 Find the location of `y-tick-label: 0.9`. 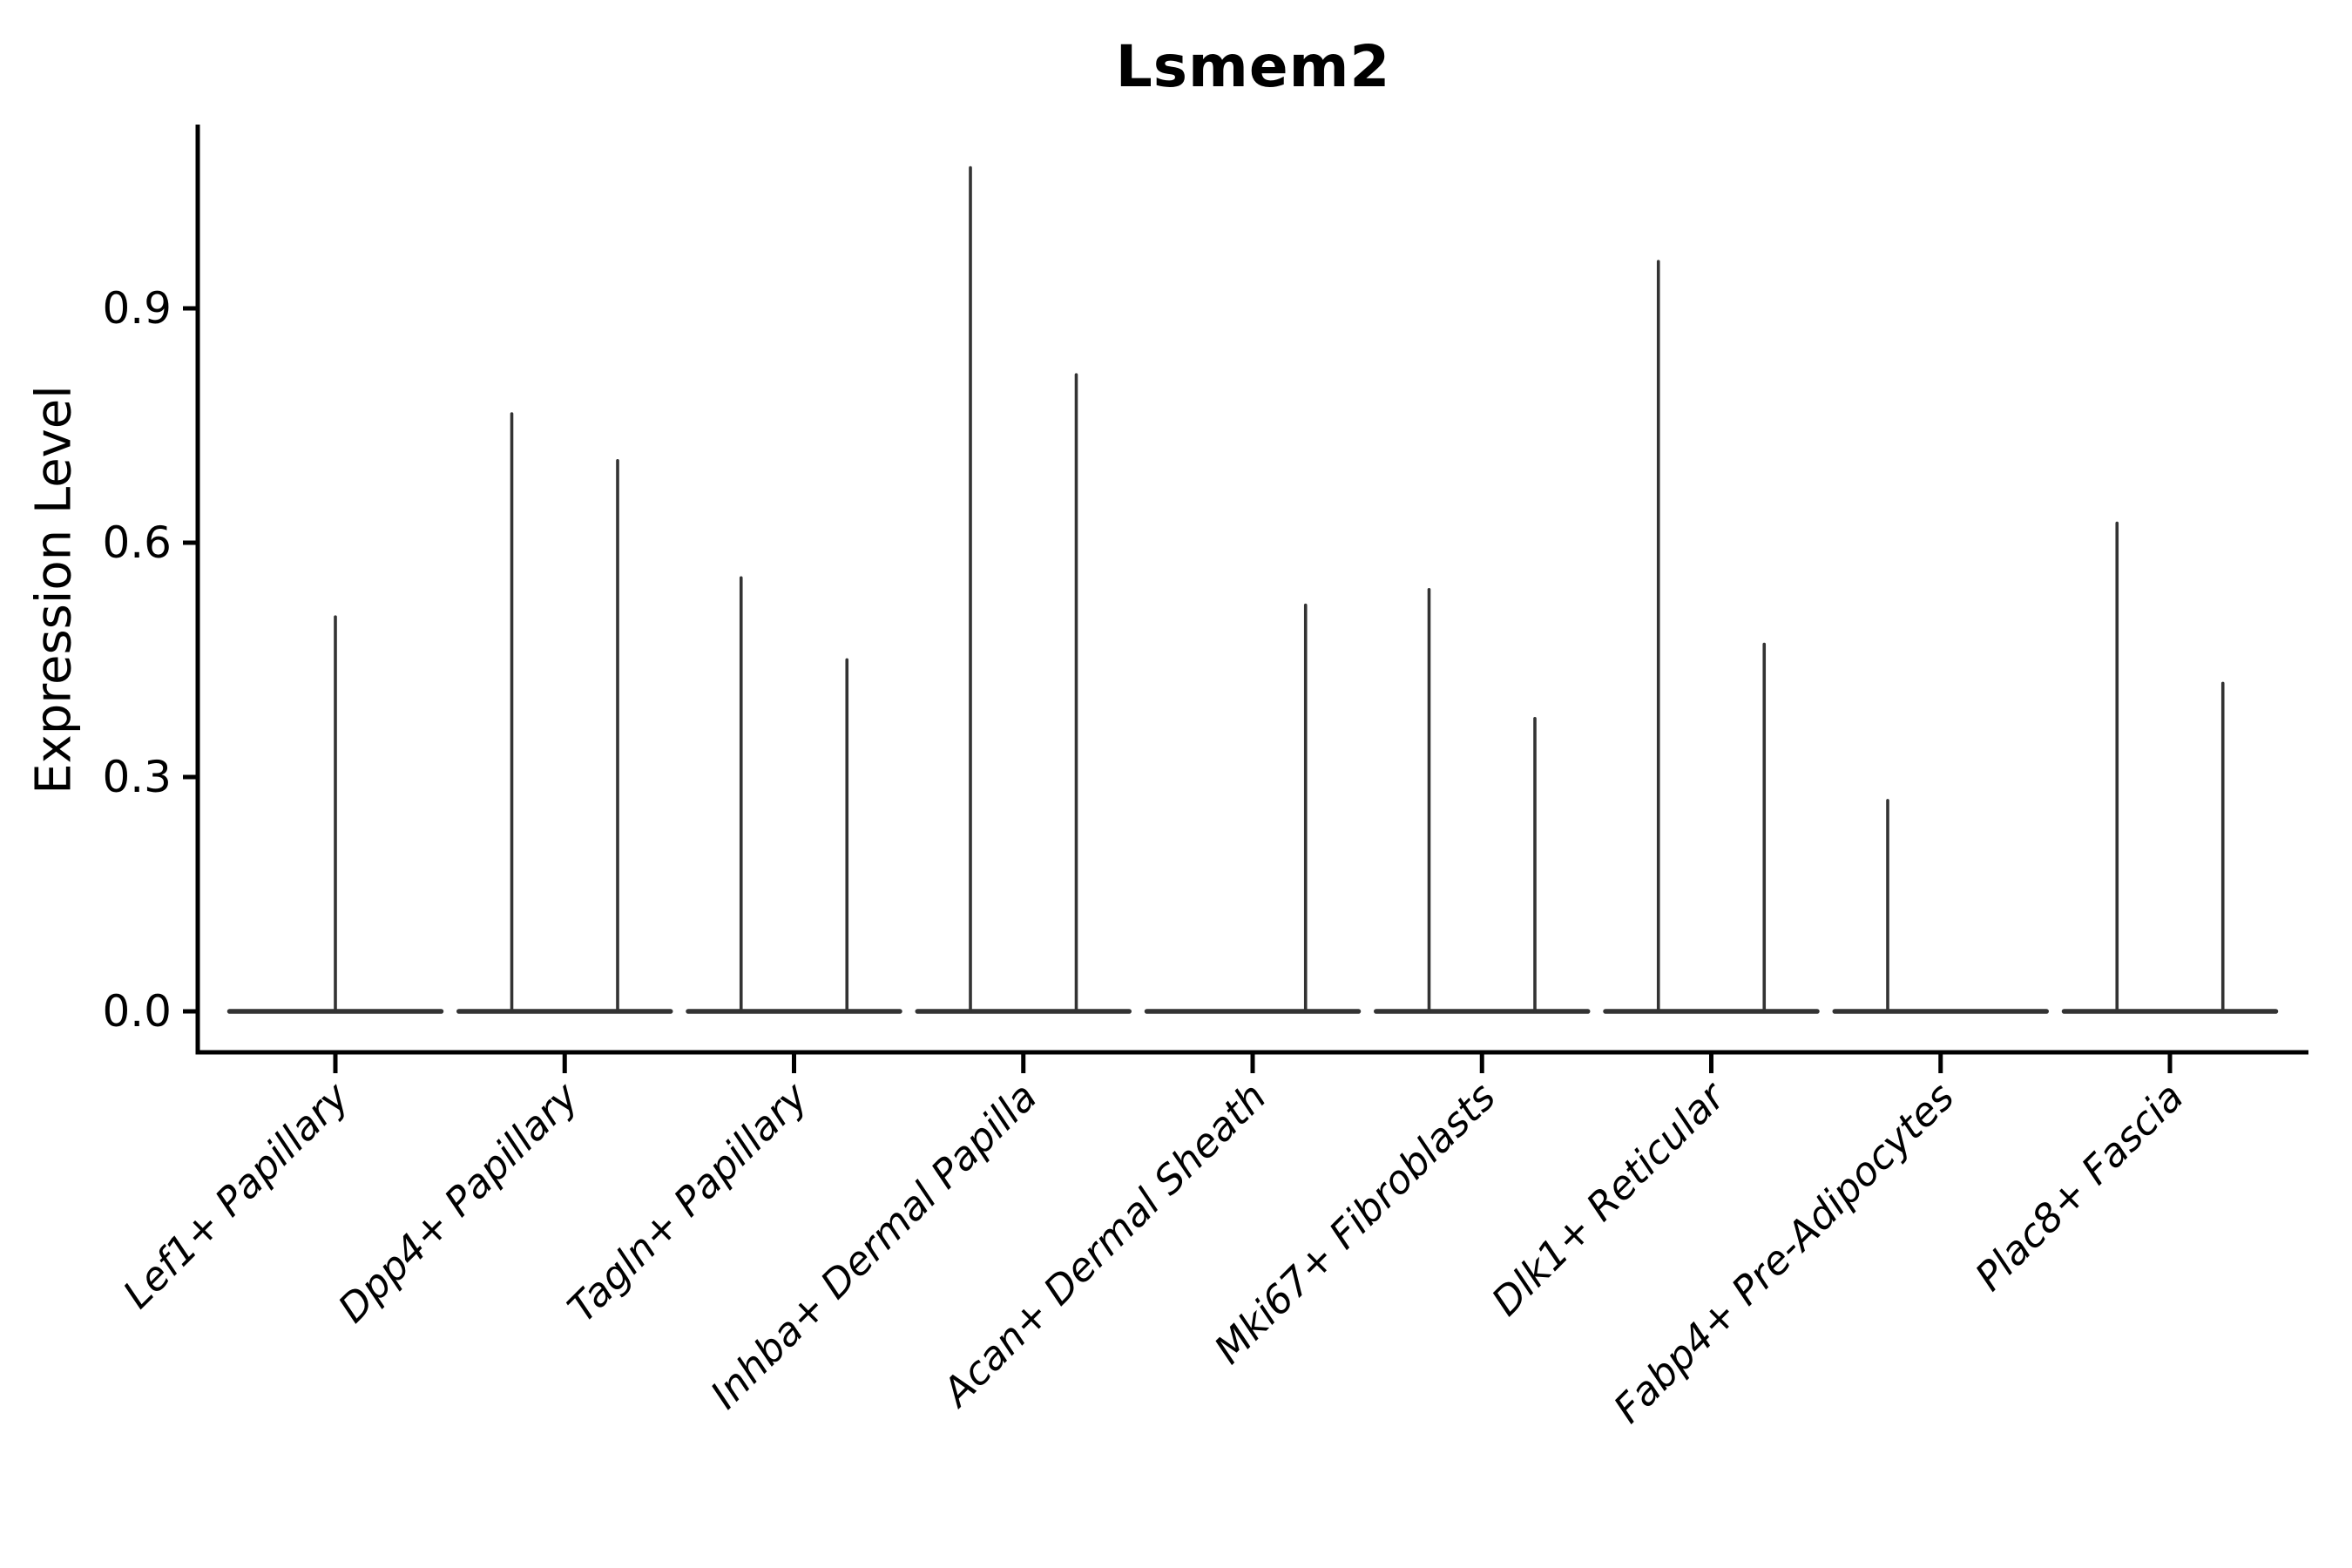

y-tick-label: 0.9 is located at coordinates (137, 308).